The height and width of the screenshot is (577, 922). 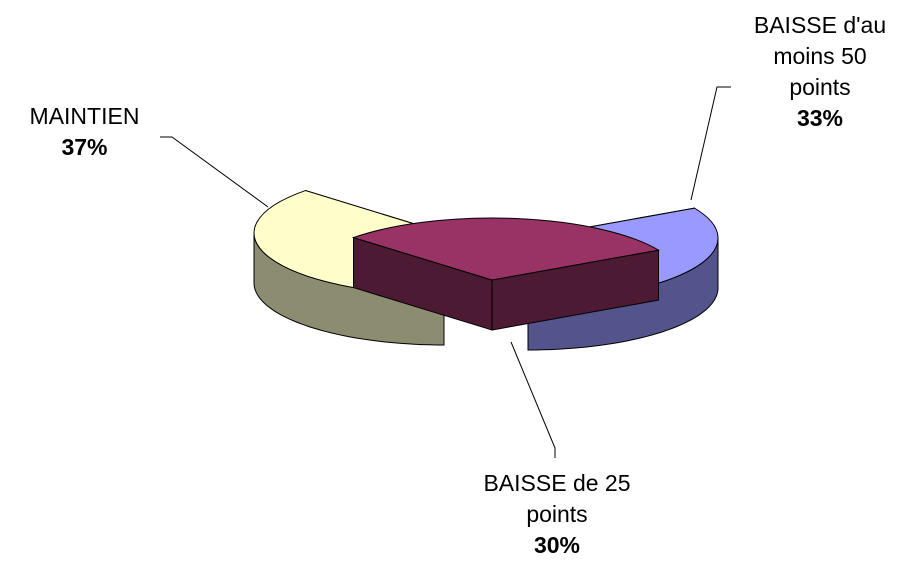 I want to click on label-baisse-50: BAISSE d'au moins 50 points 33%, so click(x=820, y=72).